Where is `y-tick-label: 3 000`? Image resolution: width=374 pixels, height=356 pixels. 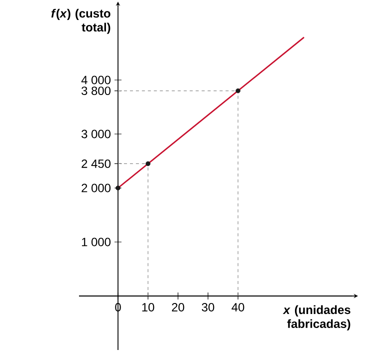 y-tick-label: 3 000 is located at coordinates (96, 134).